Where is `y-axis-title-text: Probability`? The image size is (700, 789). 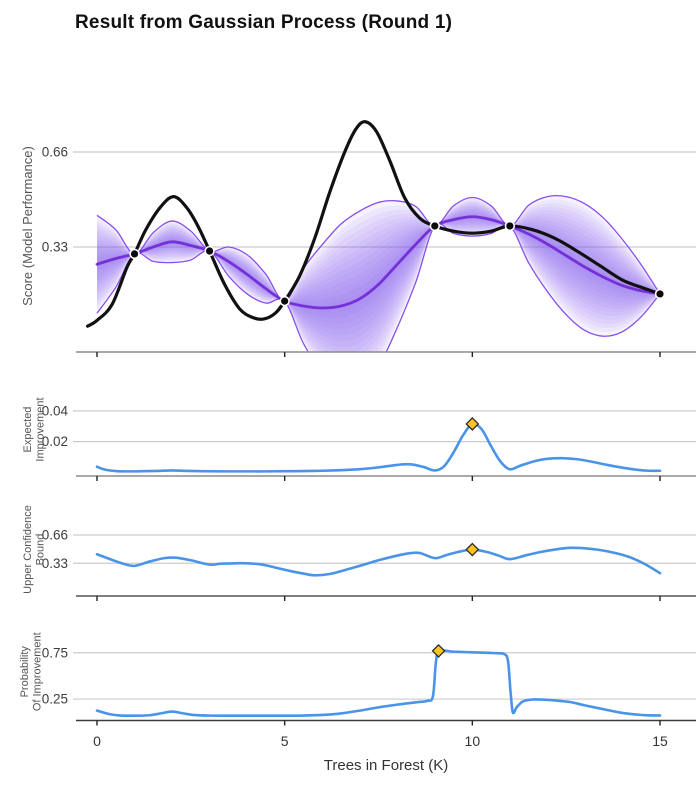
y-axis-title-text: Probability is located at coordinates (25, 672).